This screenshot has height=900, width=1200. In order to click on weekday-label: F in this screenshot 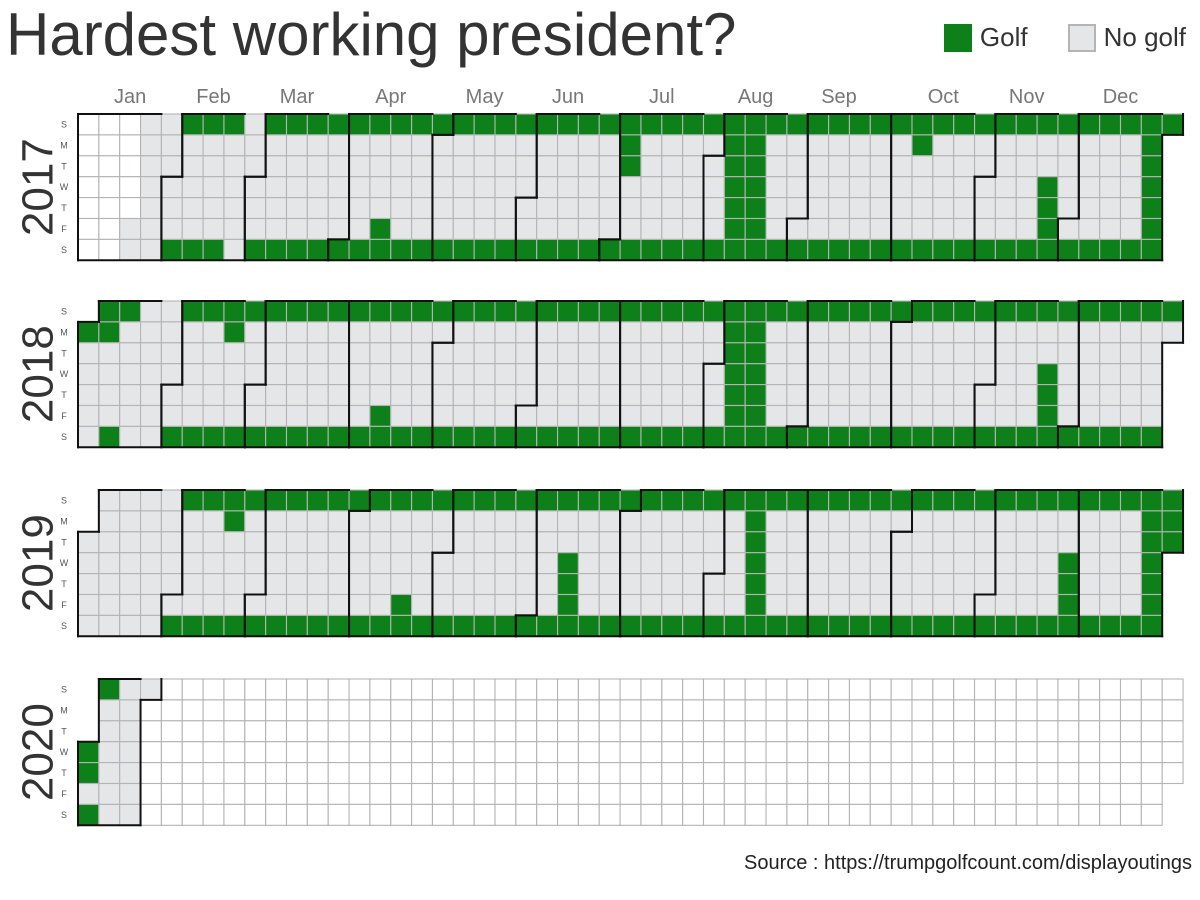, I will do `click(64, 229)`.